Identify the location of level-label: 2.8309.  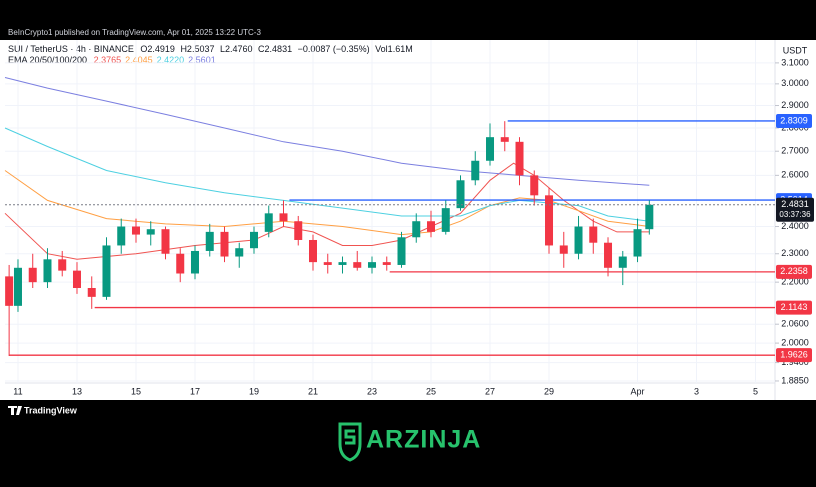
(794, 120).